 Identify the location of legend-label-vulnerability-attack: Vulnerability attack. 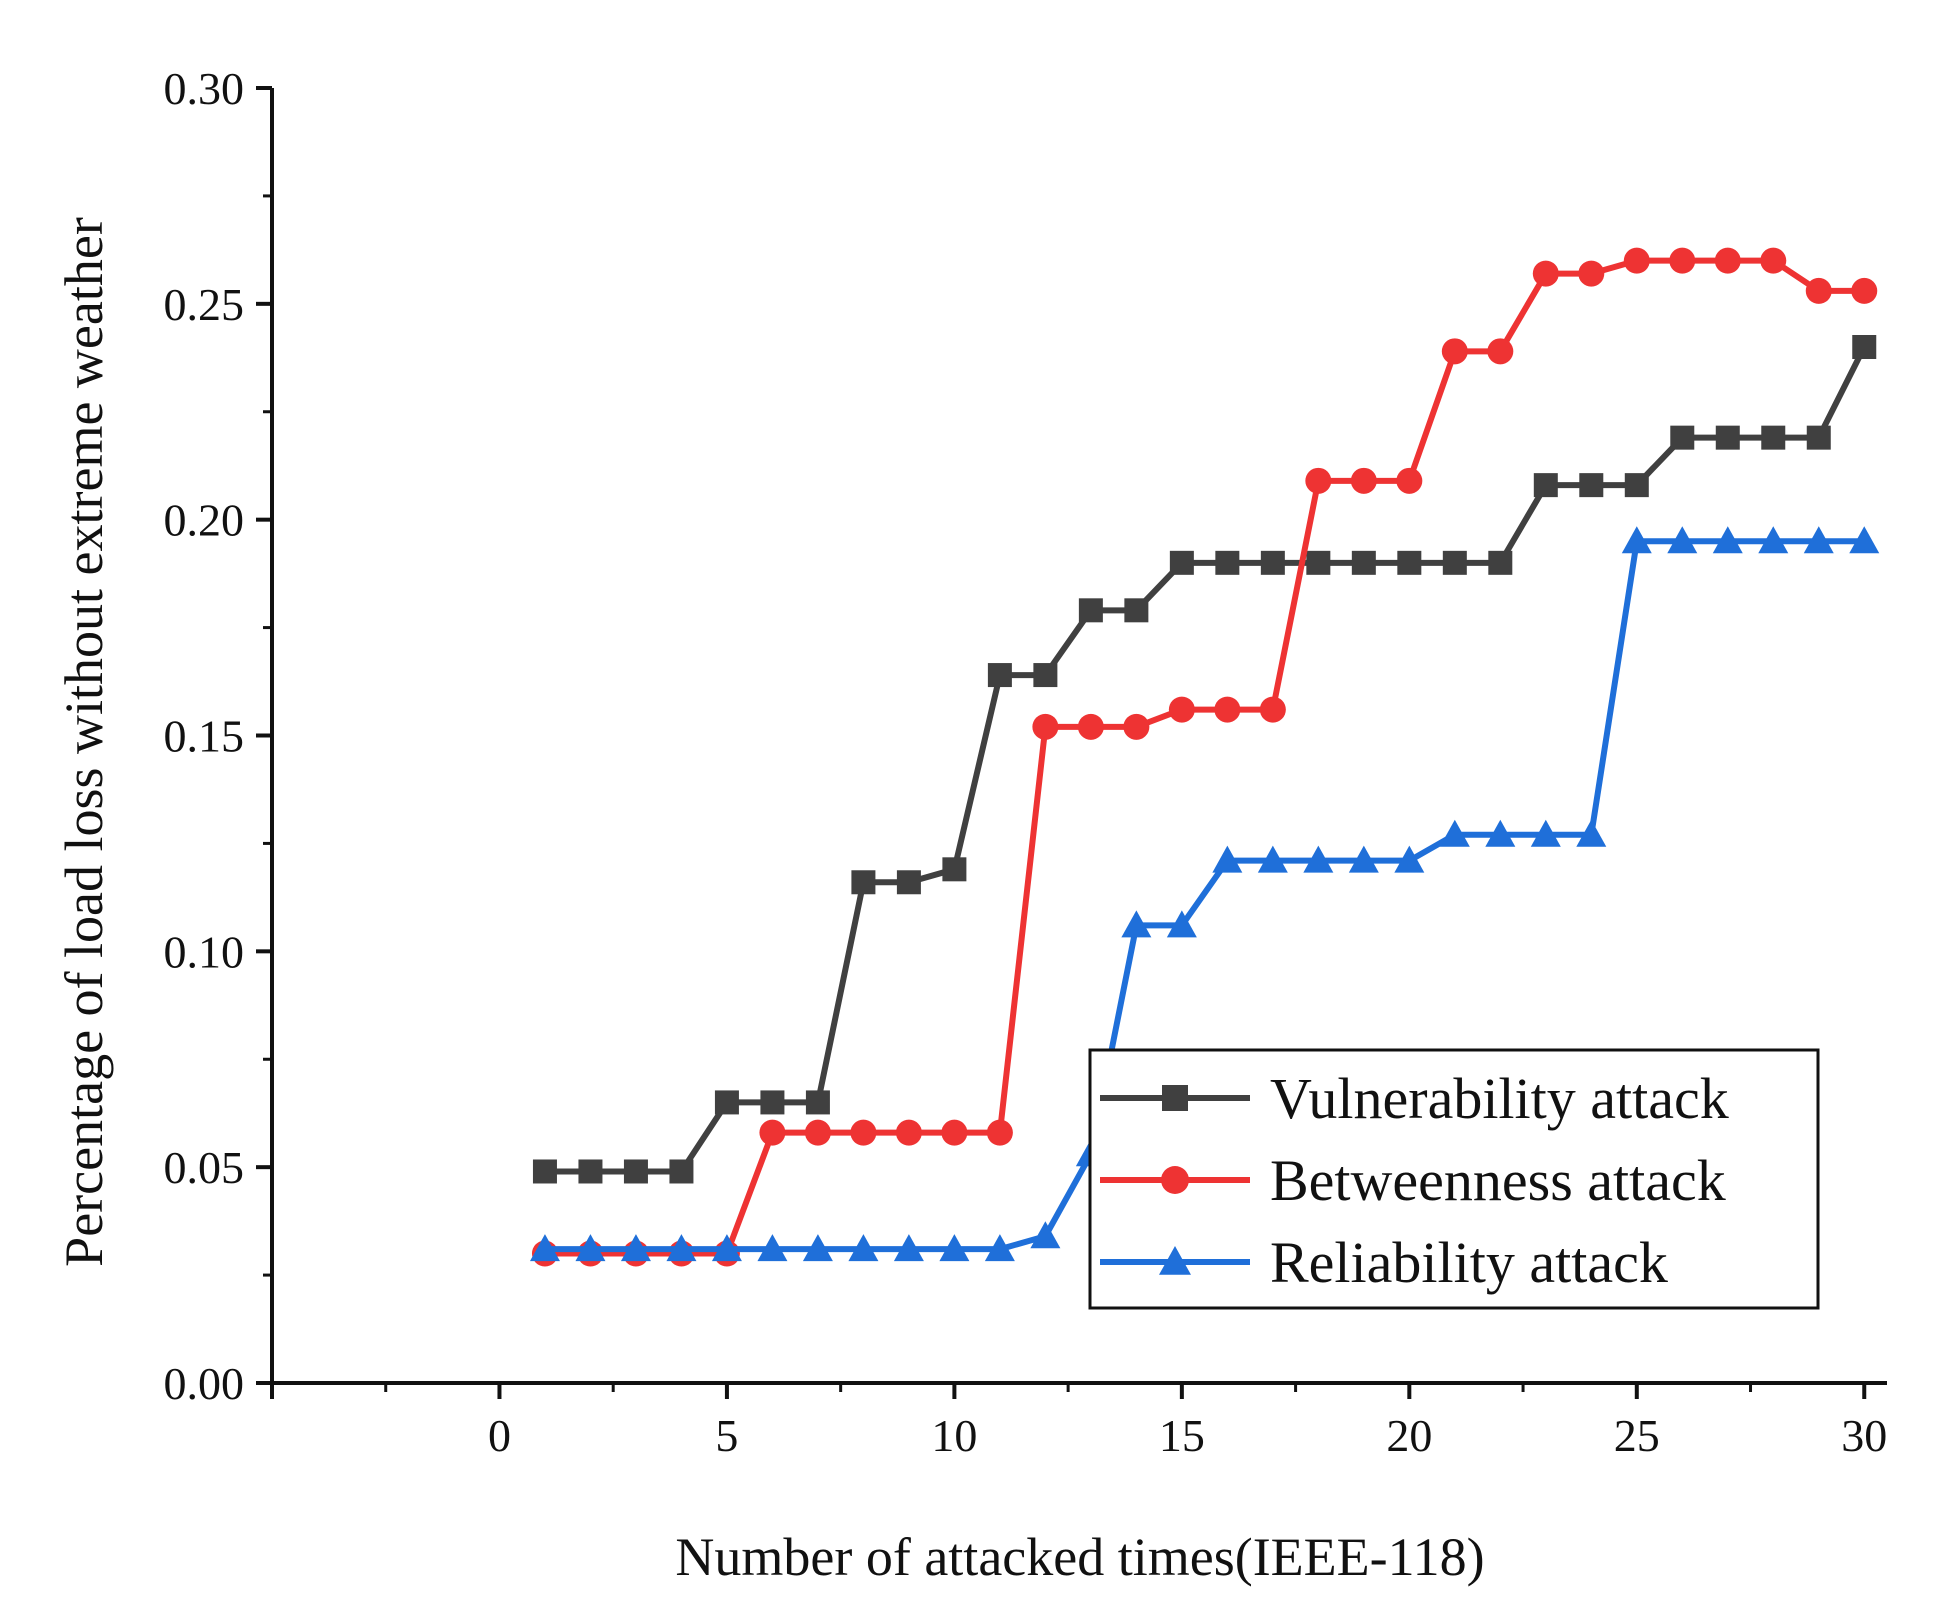
(1499, 1098).